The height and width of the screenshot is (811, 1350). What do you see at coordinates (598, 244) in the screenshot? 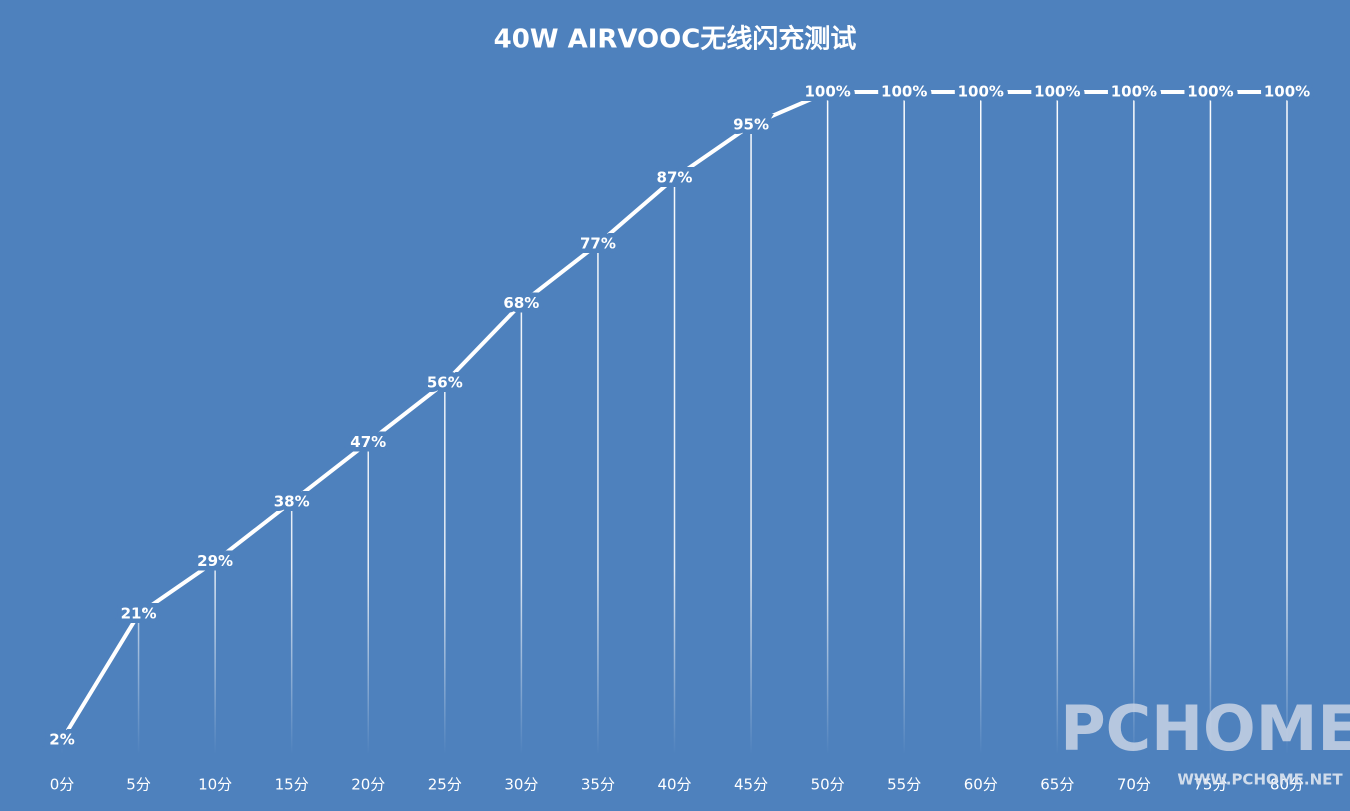
I see `data-label: 77%` at bounding box center [598, 244].